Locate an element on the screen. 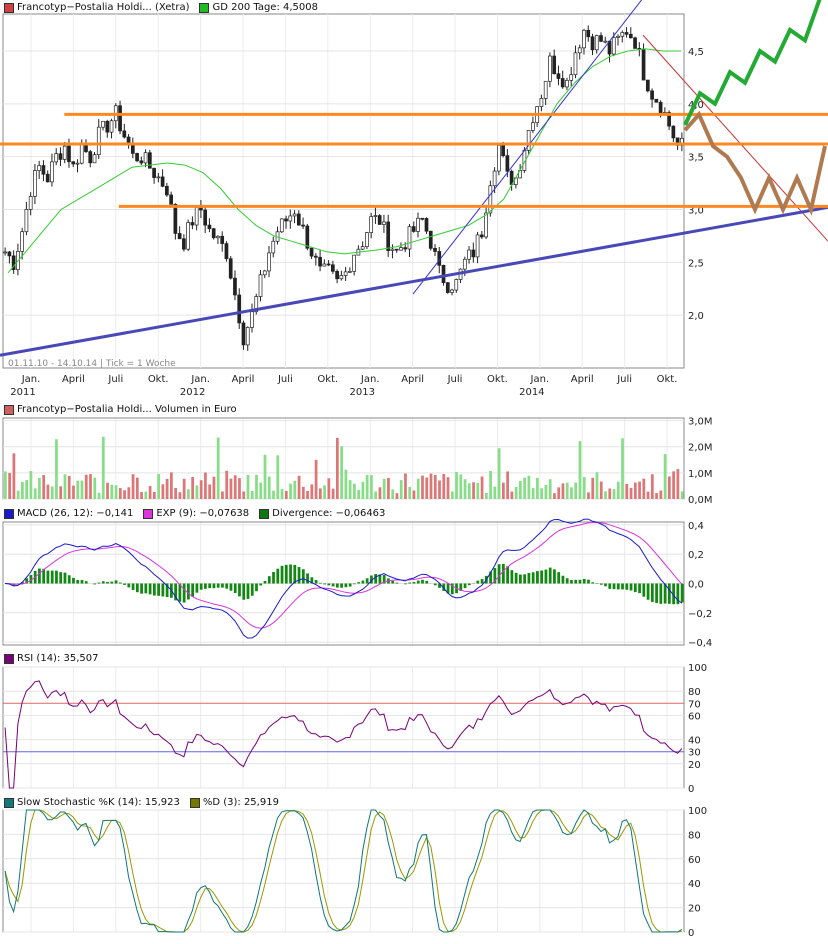  price-y-tick: 3,5 is located at coordinates (696, 158).